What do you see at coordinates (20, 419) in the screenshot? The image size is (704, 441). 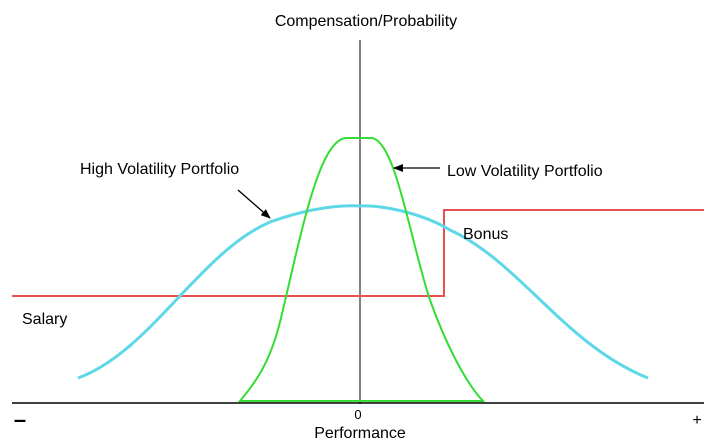 I see `minus-label: –` at bounding box center [20, 419].